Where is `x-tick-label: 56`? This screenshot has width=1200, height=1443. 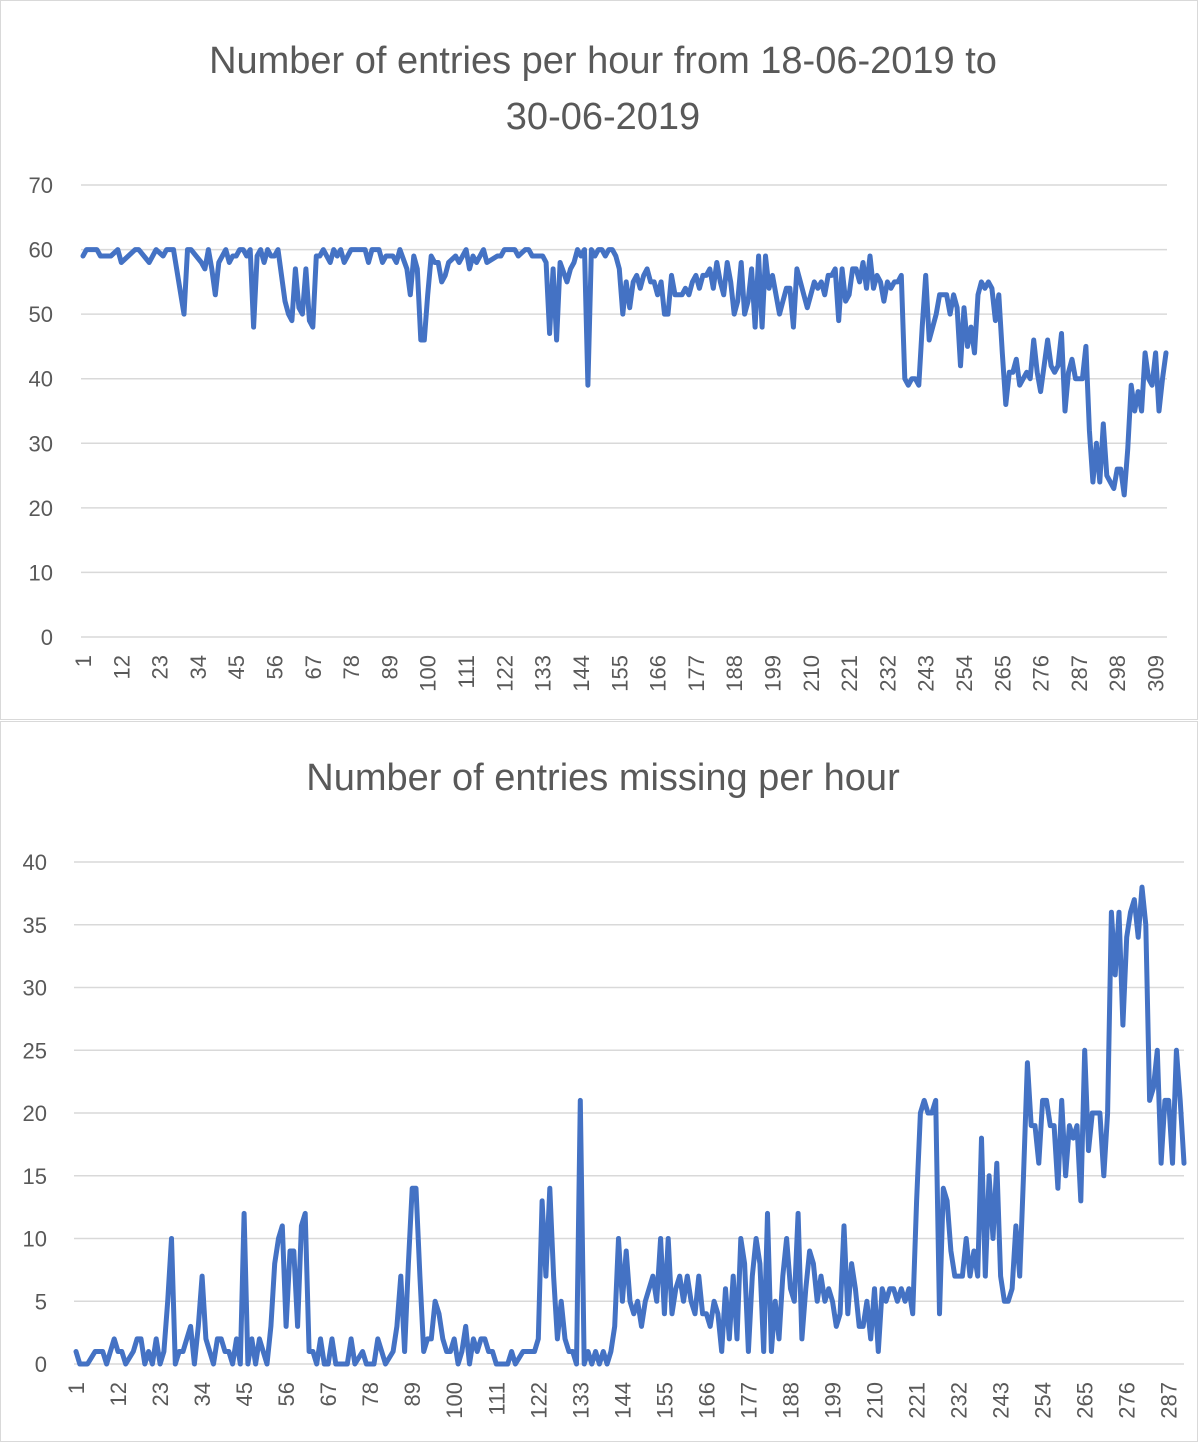
x-tick-label: 56 is located at coordinates (275, 667).